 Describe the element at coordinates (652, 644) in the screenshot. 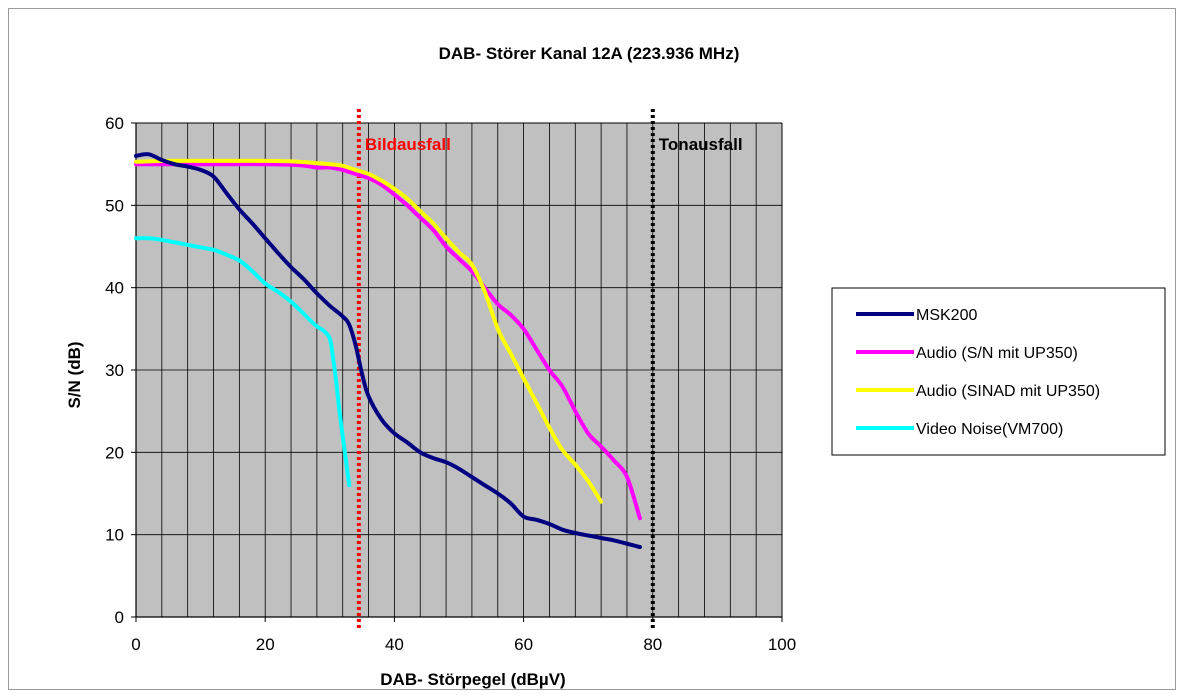

I see `x-tick-label: 80` at that location.